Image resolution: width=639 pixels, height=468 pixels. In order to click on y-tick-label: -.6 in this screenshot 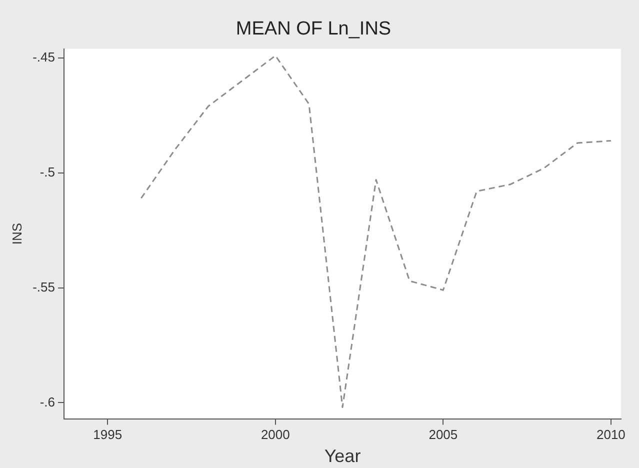, I will do `click(47, 402)`.